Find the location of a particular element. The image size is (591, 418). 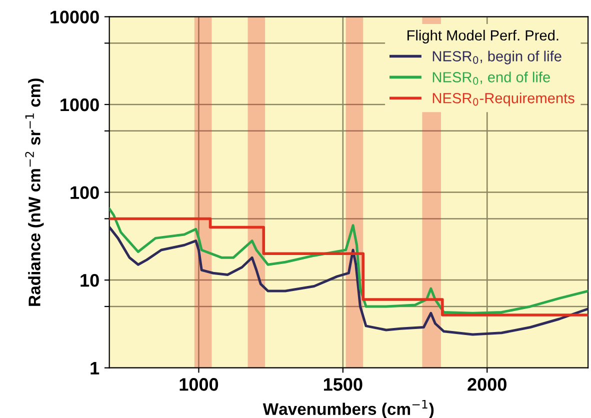

x-tick-label: 2000 is located at coordinates (487, 384).